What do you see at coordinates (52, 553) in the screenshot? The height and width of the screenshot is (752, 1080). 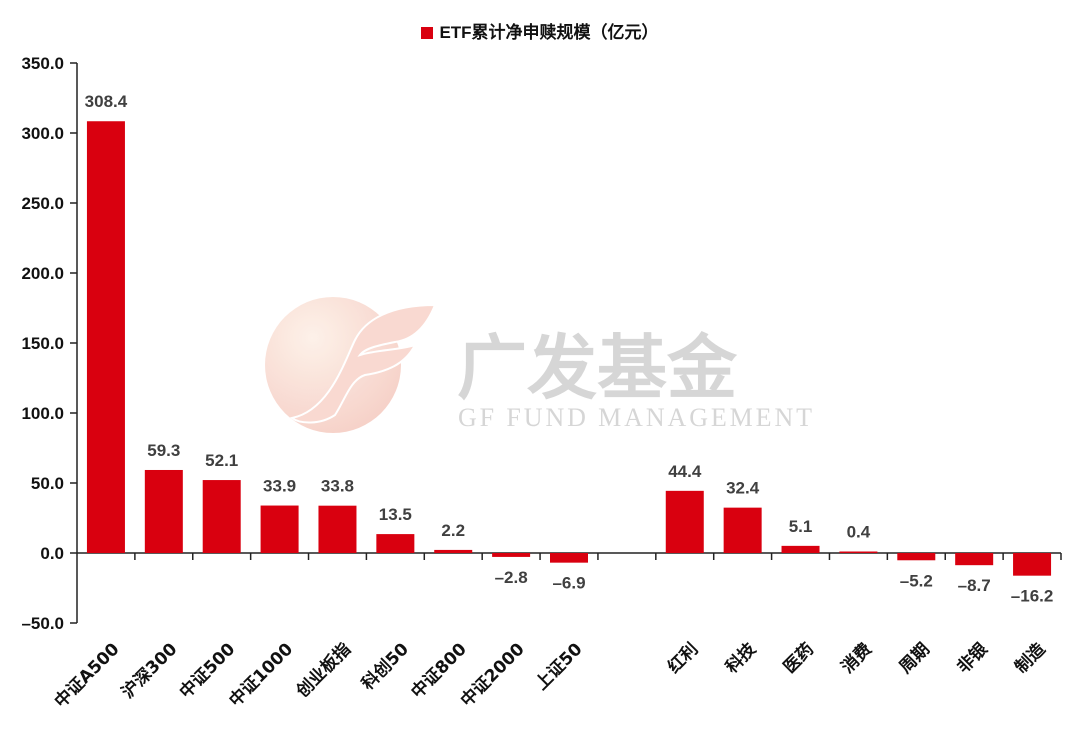 I see `y-tick-label: 0.0` at bounding box center [52, 553].